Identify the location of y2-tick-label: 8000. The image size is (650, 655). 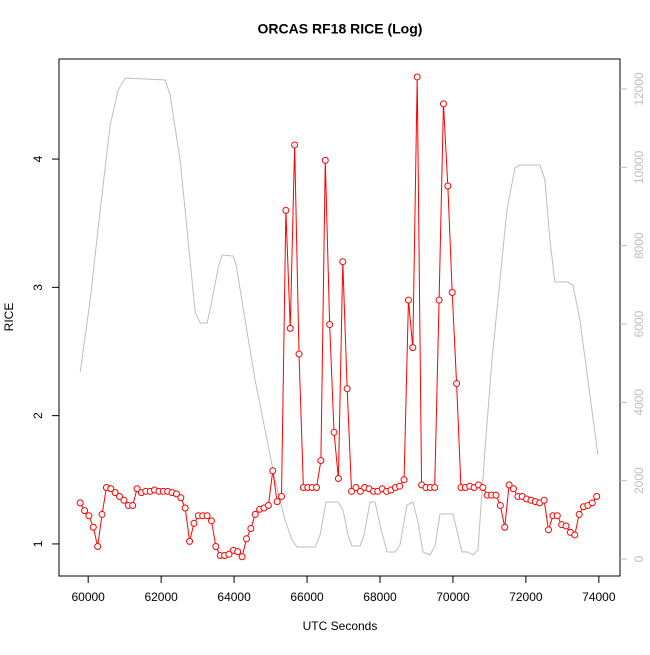
(639, 245).